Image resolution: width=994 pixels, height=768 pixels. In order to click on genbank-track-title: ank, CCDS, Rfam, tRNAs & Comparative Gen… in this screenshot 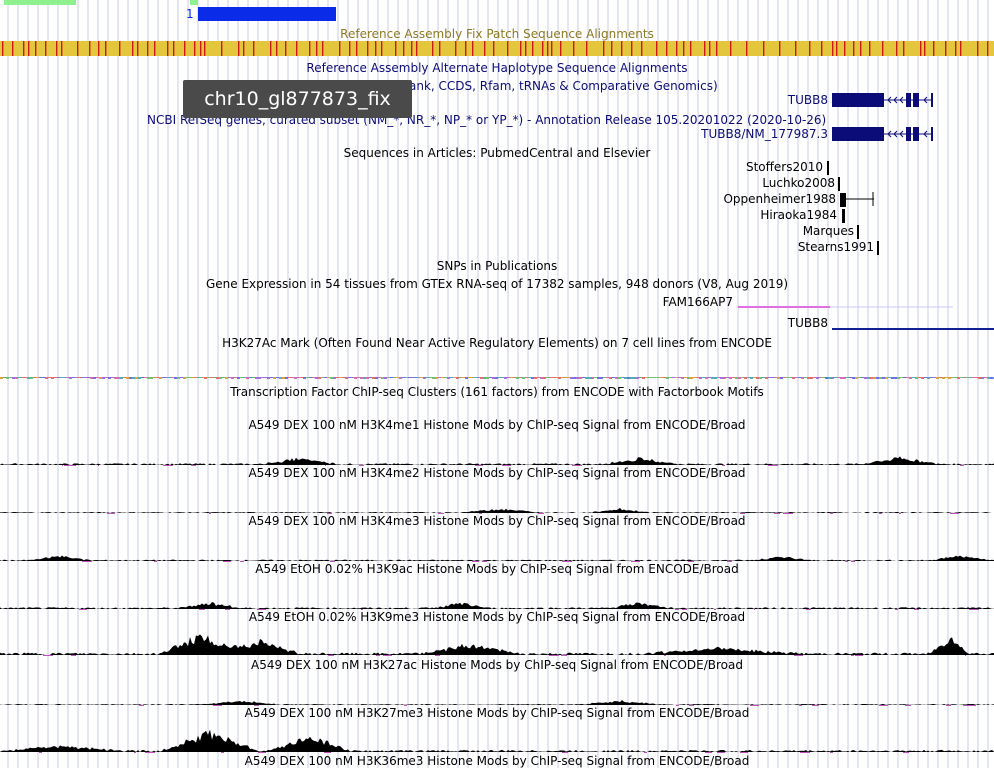, I will do `click(563, 86)`.